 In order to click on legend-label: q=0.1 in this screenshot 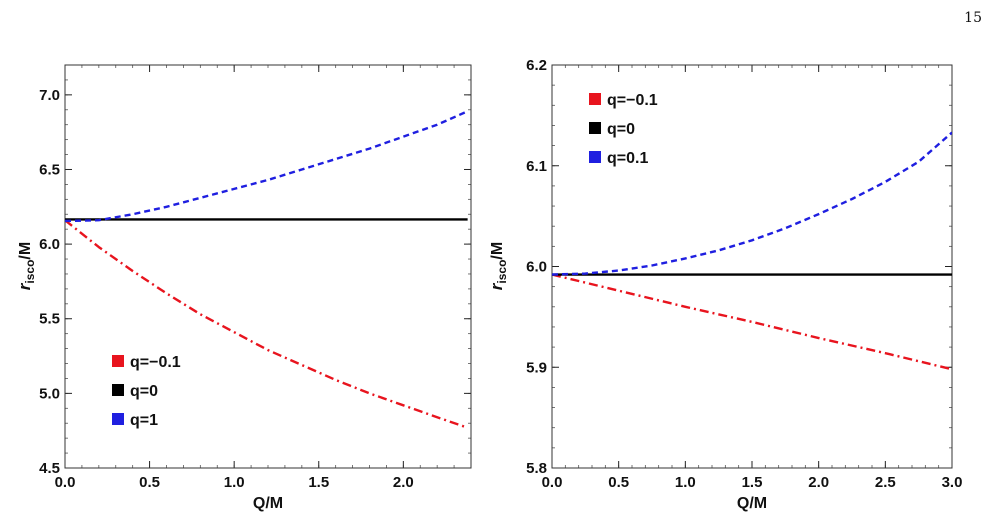, I will do `click(627, 158)`.